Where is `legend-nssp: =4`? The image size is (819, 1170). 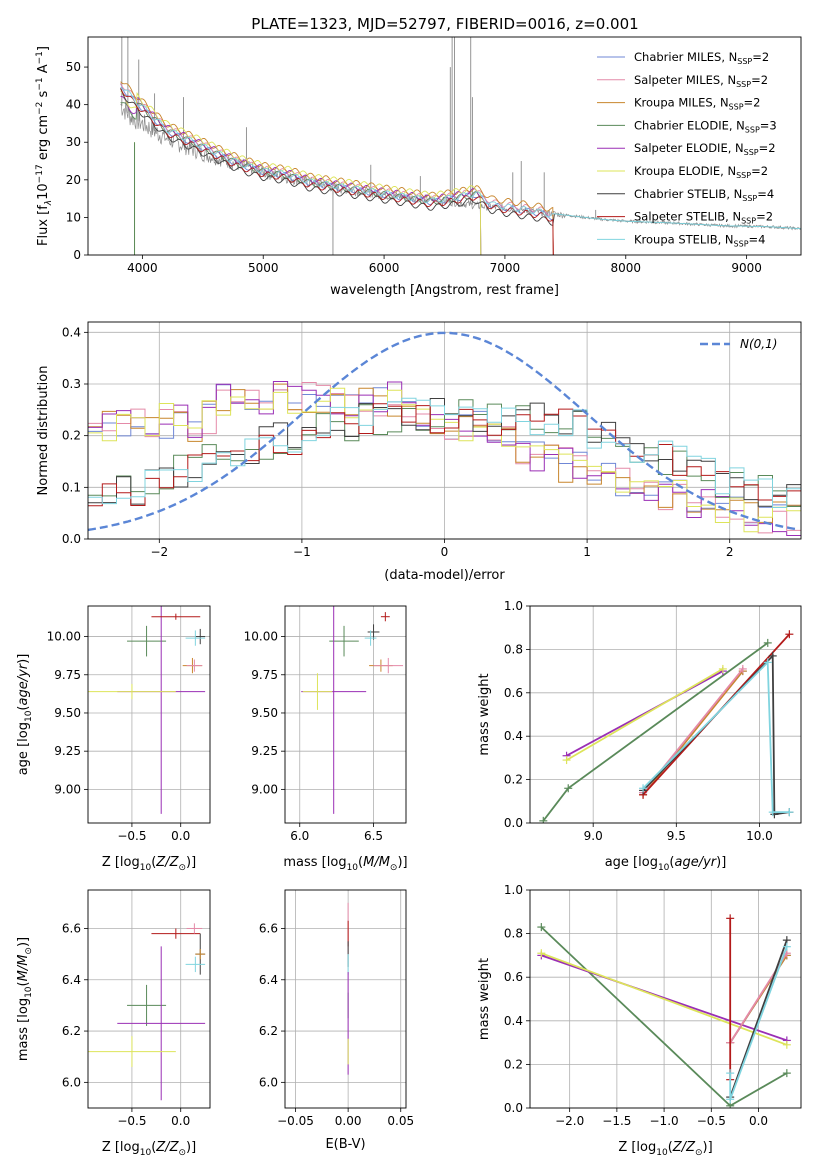 legend-nssp: =4 is located at coordinates (757, 239).